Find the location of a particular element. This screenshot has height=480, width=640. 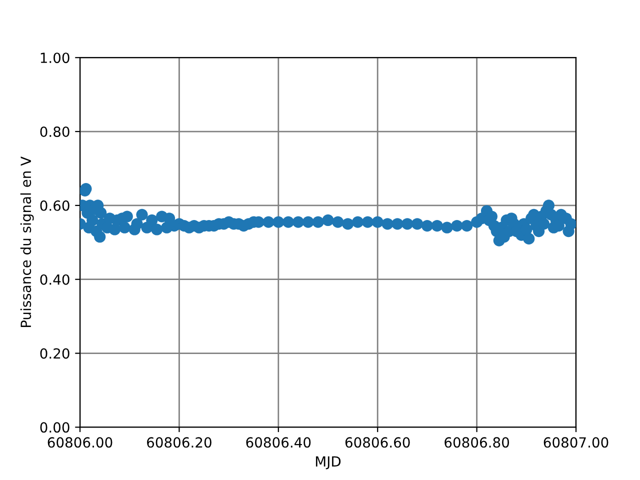

y-tick-label: 0.20 is located at coordinates (55, 353).